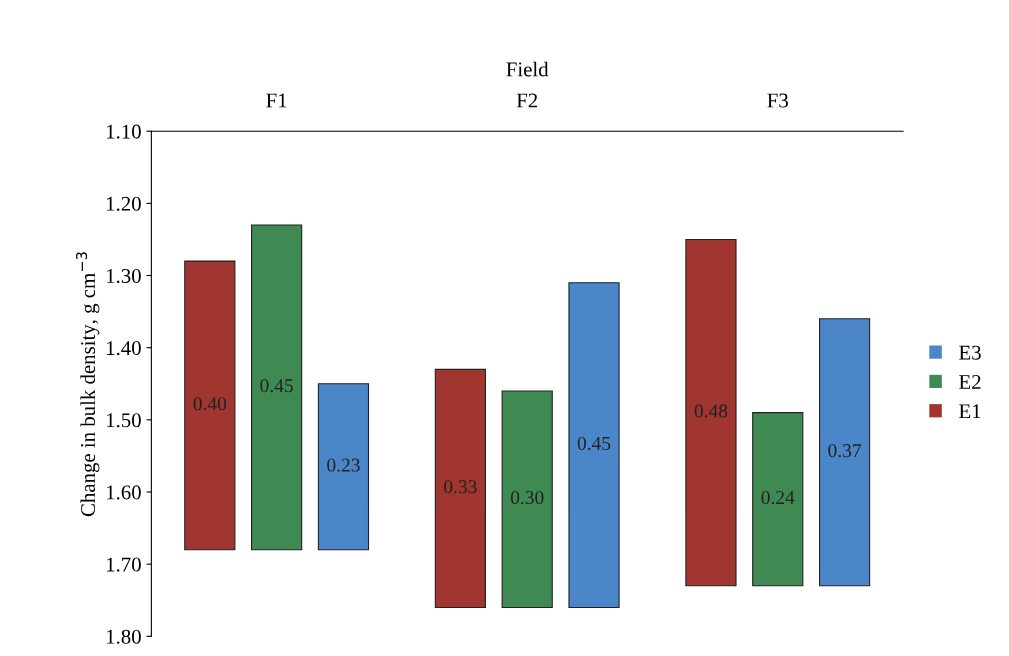 Image resolution: width=1009 pixels, height=656 pixels. I want to click on x-tick-label: F1, so click(276, 100).